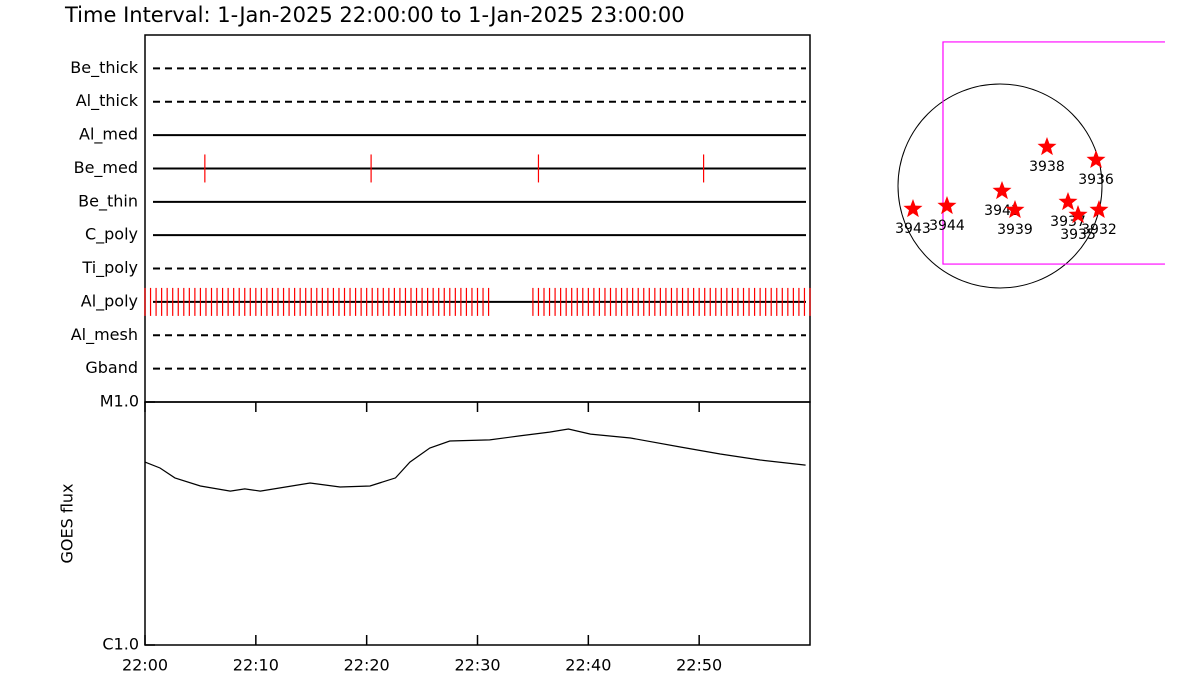  What do you see at coordinates (145, 665) in the screenshot?
I see `x-tick-label: 22:00` at bounding box center [145, 665].